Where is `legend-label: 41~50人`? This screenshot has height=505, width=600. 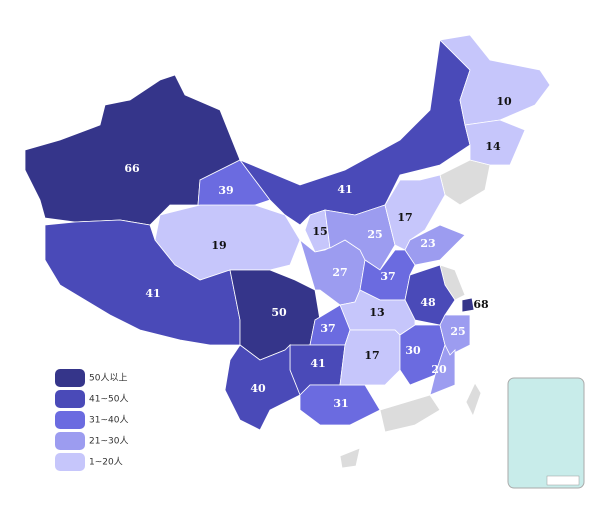
legend-label: 41~50人 is located at coordinates (108, 399).